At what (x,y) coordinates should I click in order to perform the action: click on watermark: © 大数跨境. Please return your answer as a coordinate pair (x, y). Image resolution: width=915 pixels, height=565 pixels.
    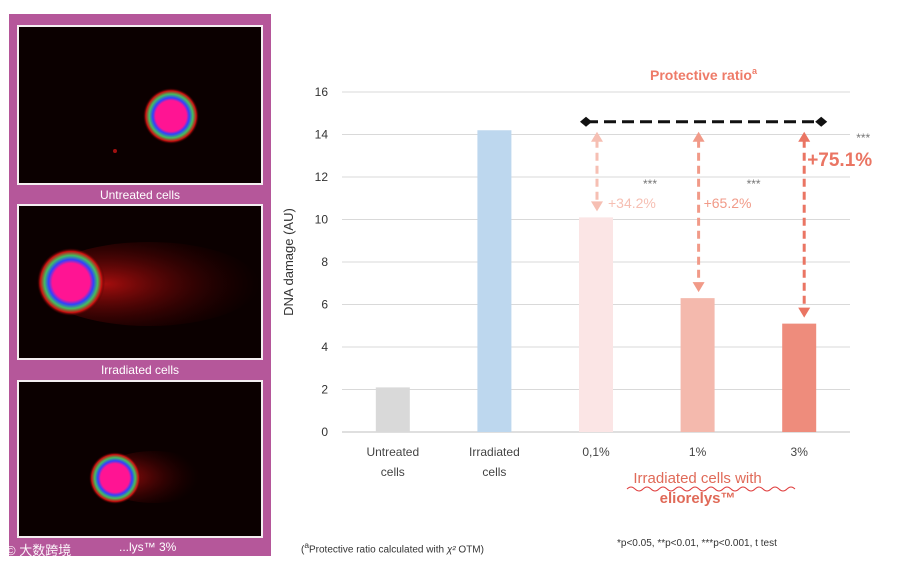
    Looking at the image, I should click on (38, 549).